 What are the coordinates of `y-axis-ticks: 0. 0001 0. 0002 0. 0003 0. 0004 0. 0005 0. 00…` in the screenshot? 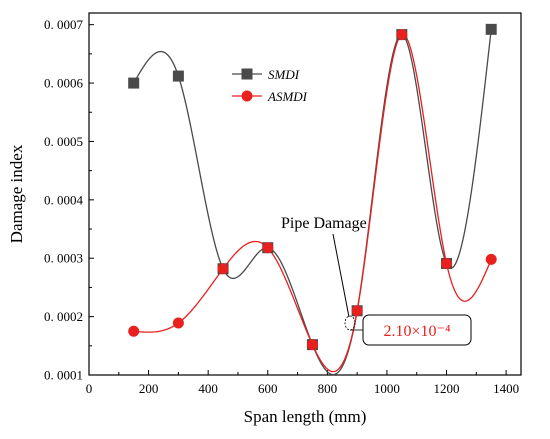 It's located at (69, 200).